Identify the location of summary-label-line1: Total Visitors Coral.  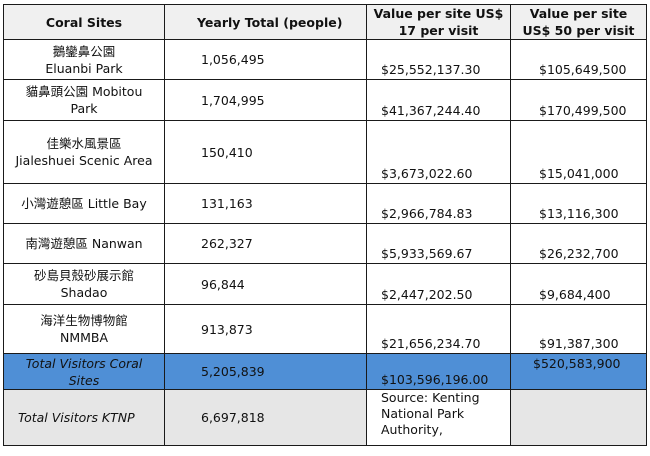
(84, 363).